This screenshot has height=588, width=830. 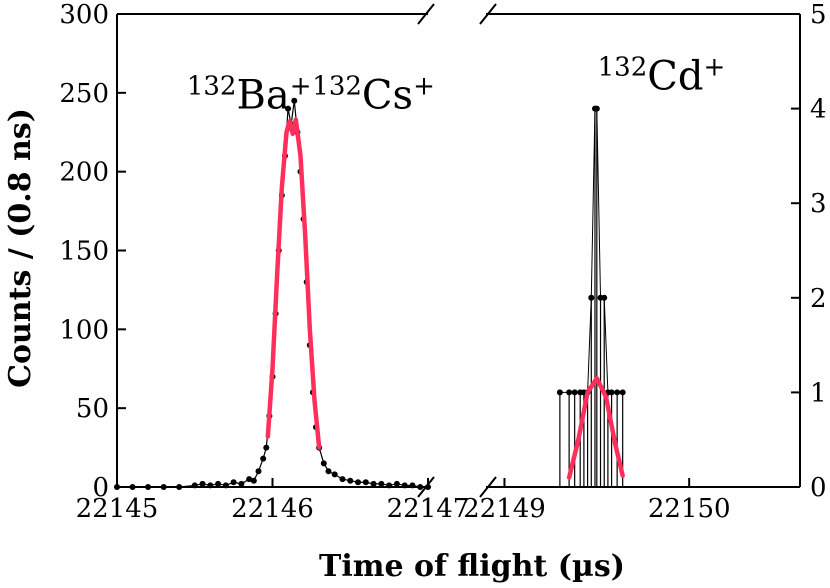 What do you see at coordinates (428, 509) in the screenshot?
I see `left-x-tick-label: 22147` at bounding box center [428, 509].